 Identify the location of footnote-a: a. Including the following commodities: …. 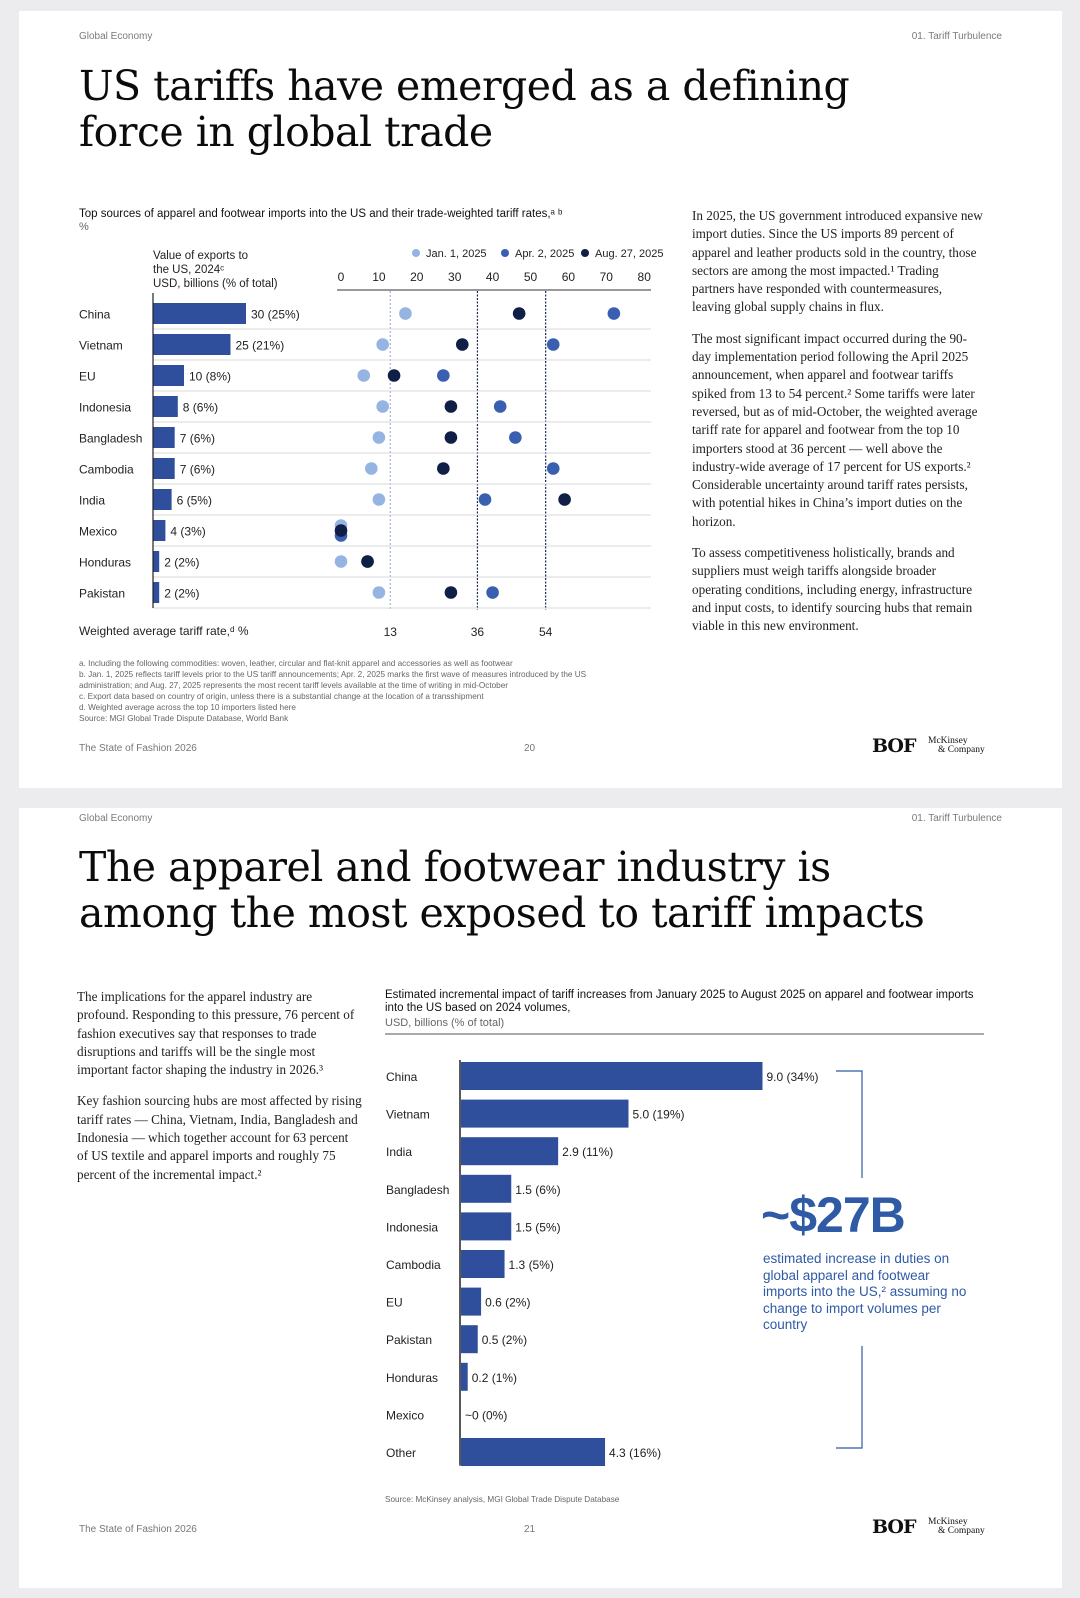
(296, 663).